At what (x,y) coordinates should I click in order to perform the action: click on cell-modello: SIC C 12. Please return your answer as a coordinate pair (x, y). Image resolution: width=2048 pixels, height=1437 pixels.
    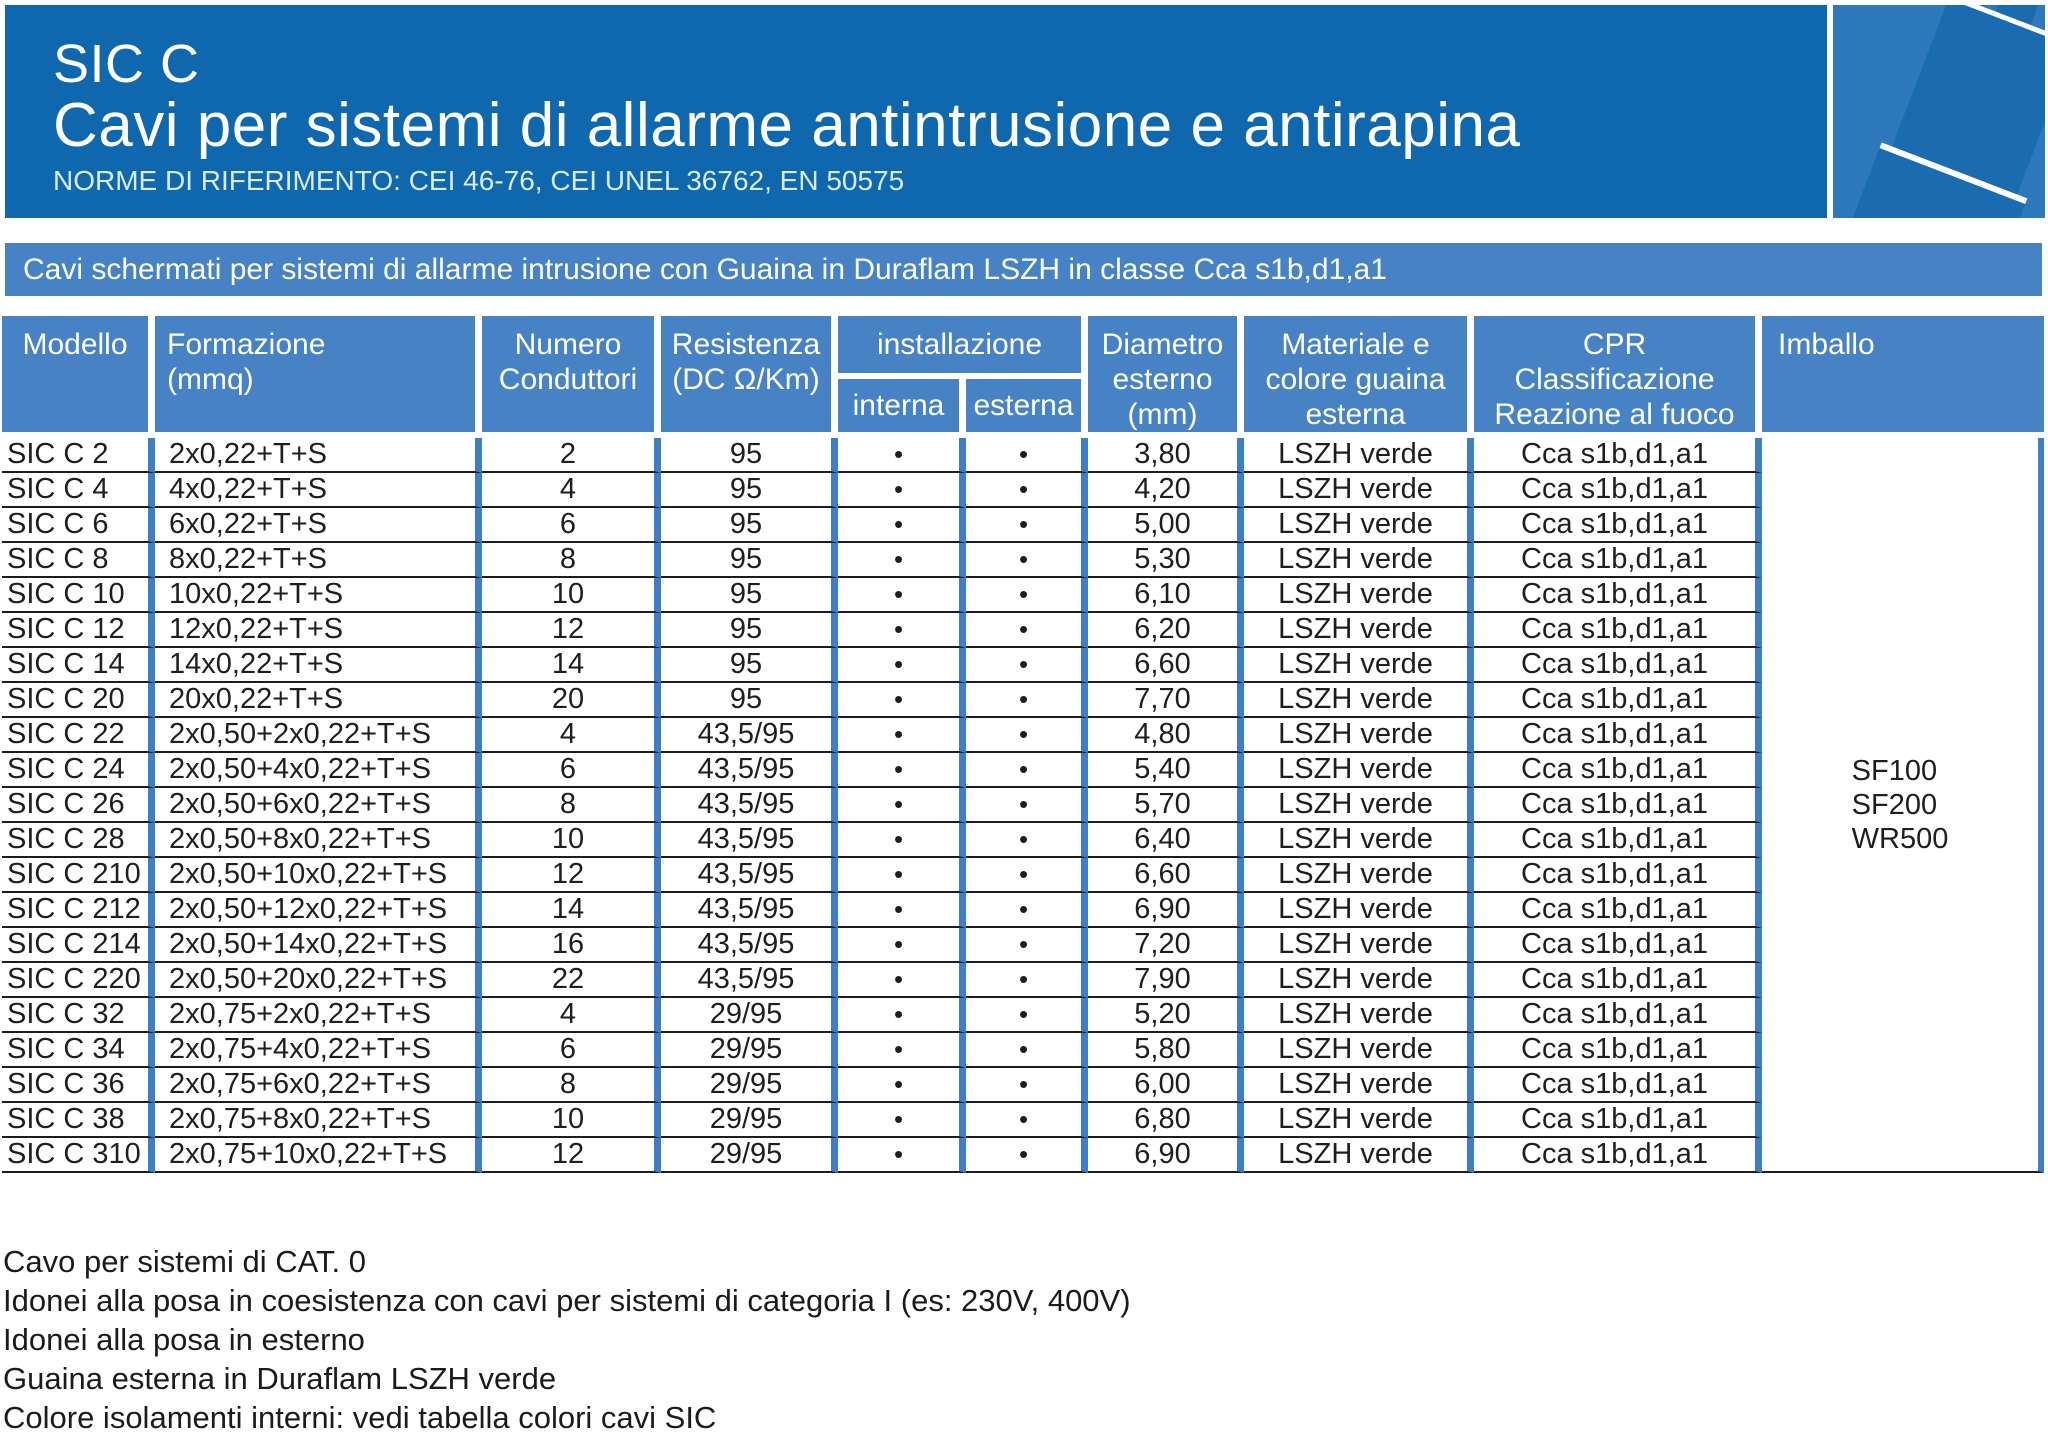
    Looking at the image, I should click on (78, 630).